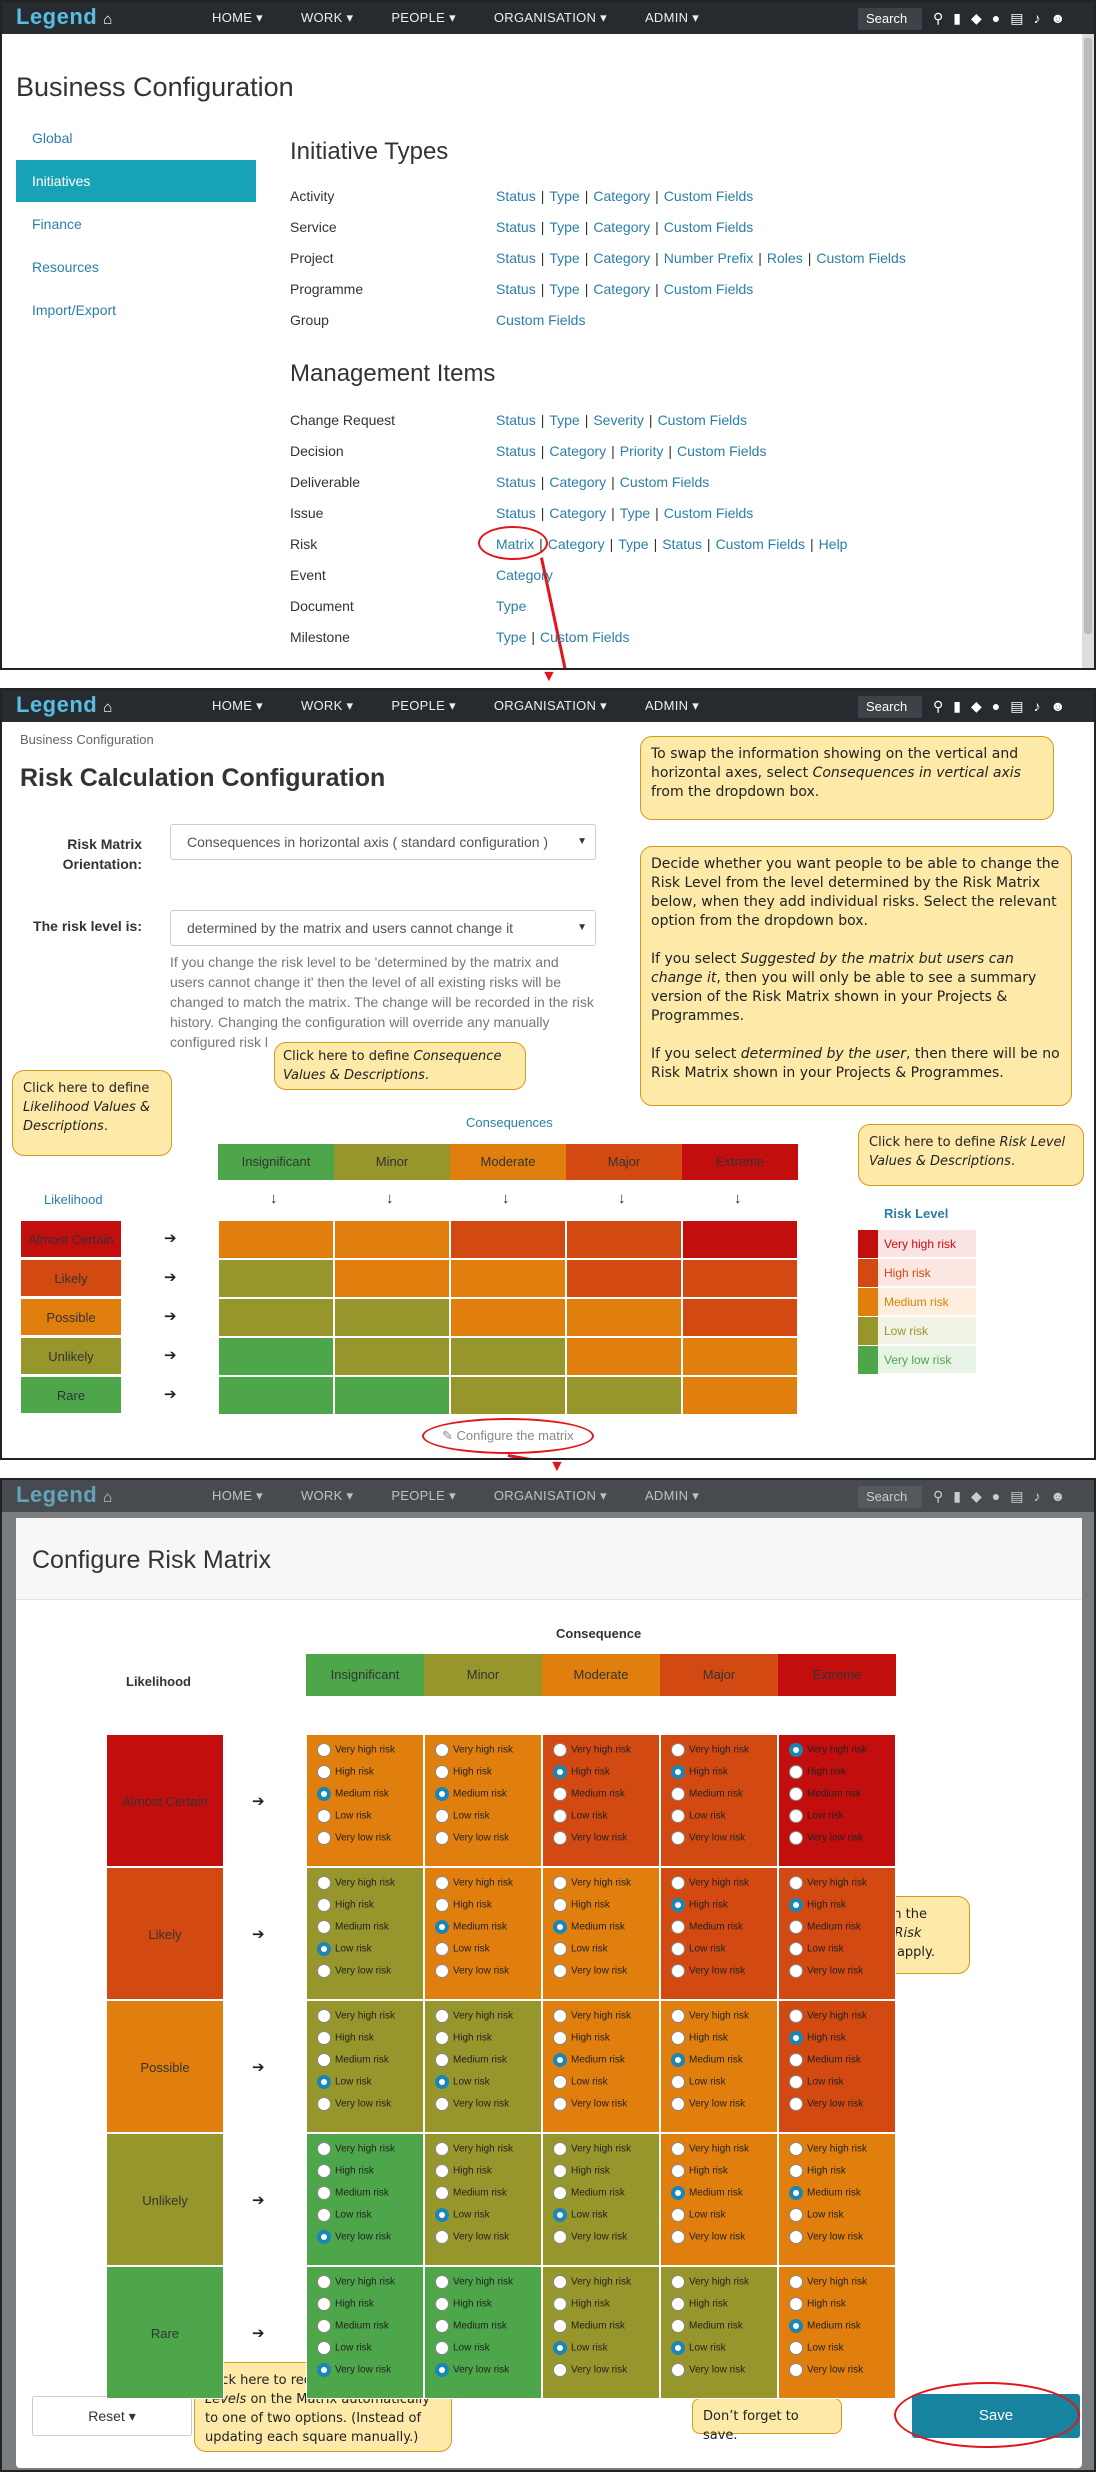 The width and height of the screenshot is (1096, 2472). Describe the element at coordinates (550, 1495) in the screenshot. I see `menu-item-organisation: ORGANISATION ▾` at that location.